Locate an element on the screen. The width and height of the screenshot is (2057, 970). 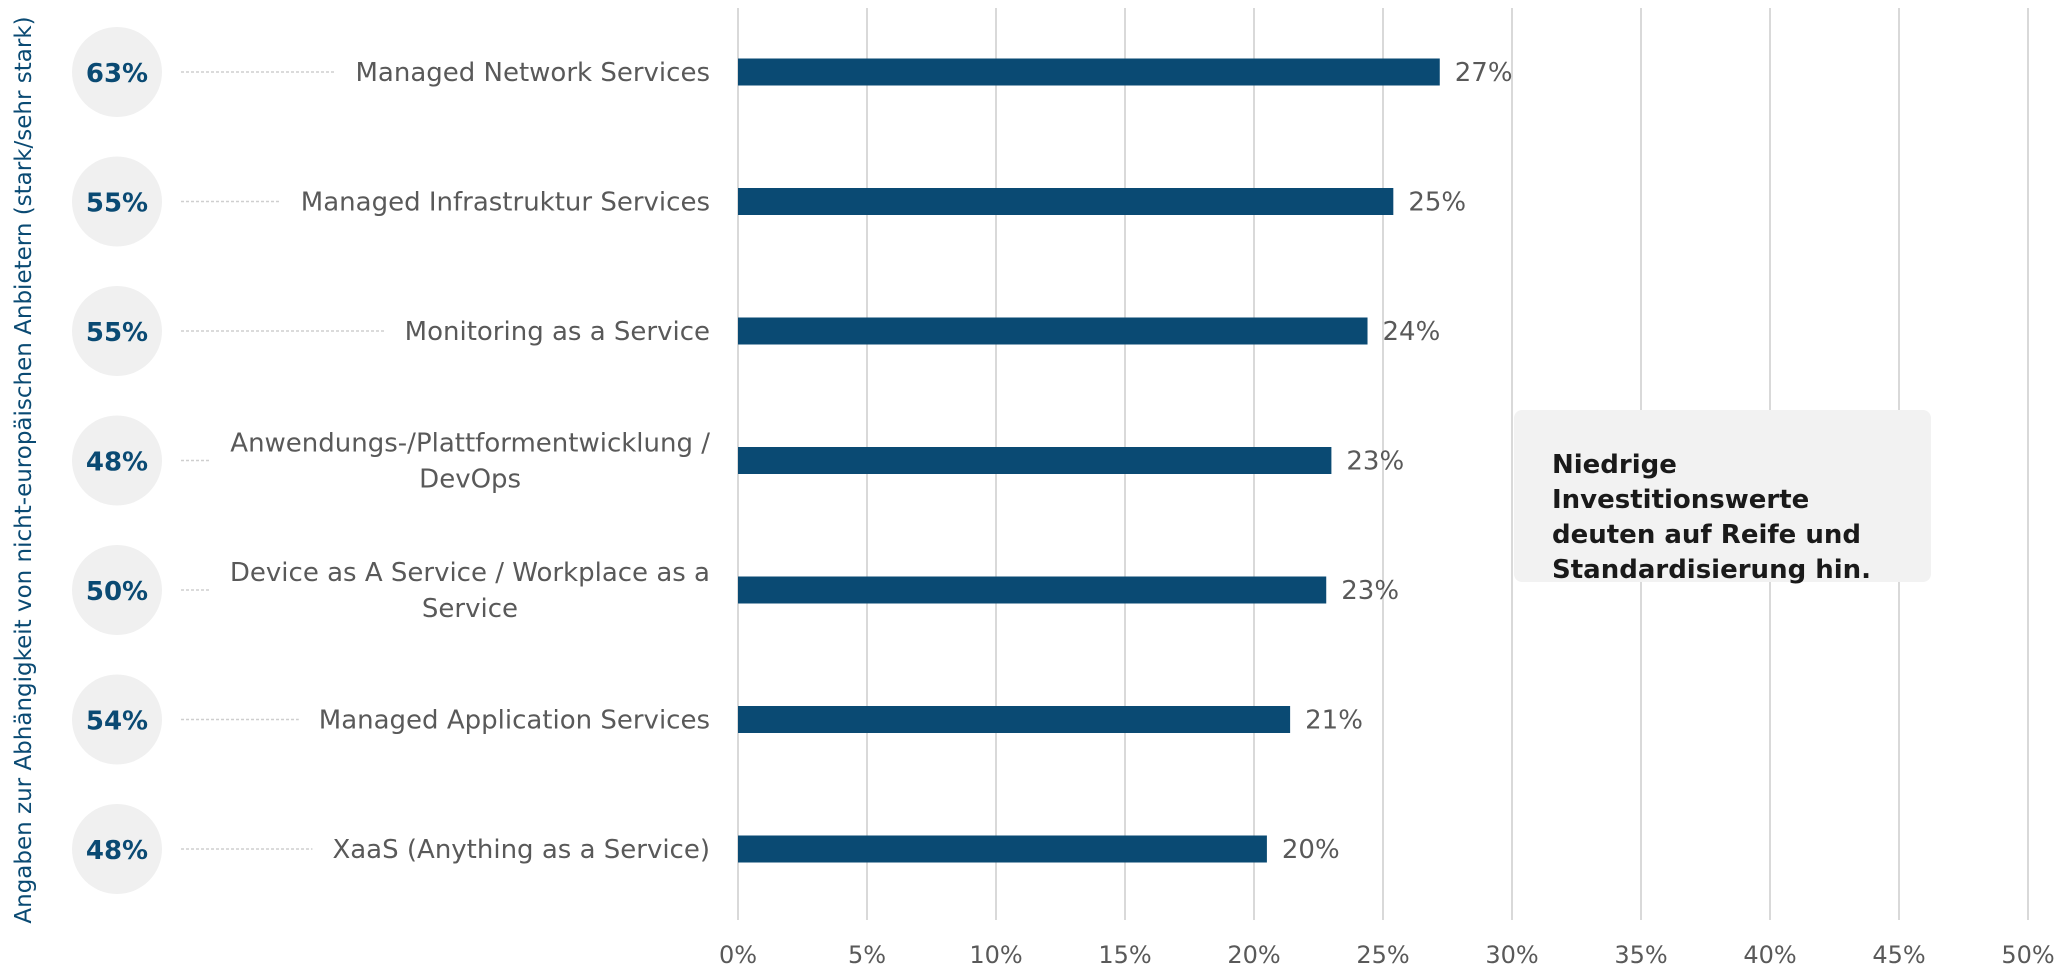
dependency-label: 63% is located at coordinates (117, 74).